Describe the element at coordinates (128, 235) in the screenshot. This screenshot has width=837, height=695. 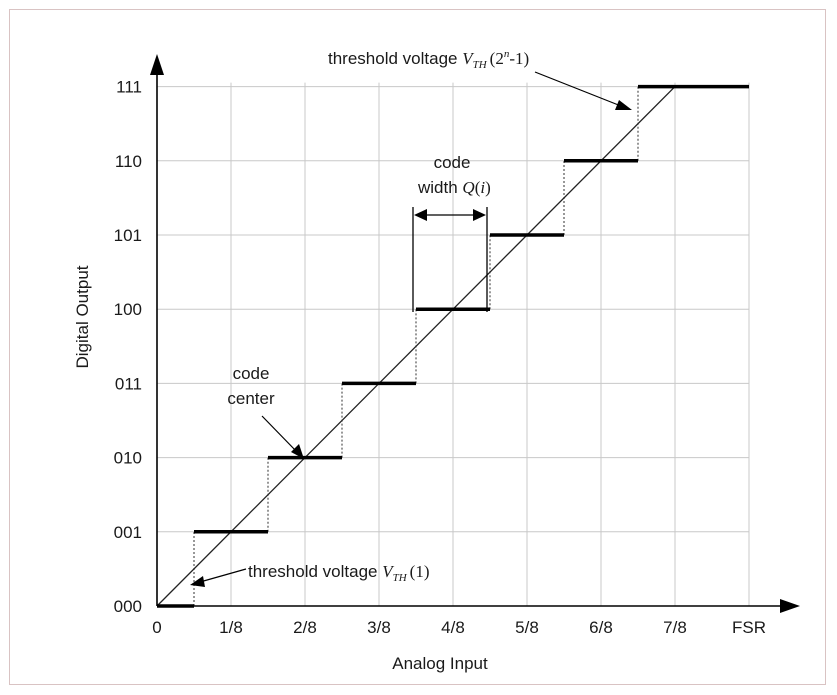
I see `y-tick-label: 101` at that location.